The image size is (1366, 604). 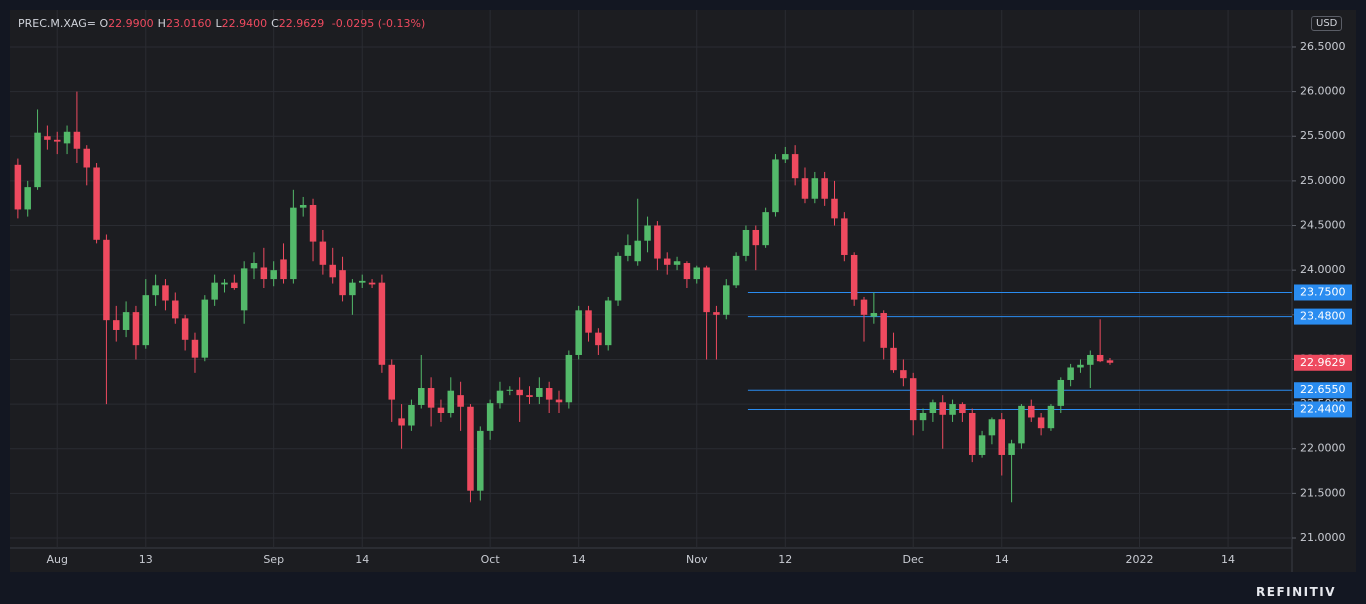 I want to click on x-tick-label: 2022, so click(x=1139, y=559).